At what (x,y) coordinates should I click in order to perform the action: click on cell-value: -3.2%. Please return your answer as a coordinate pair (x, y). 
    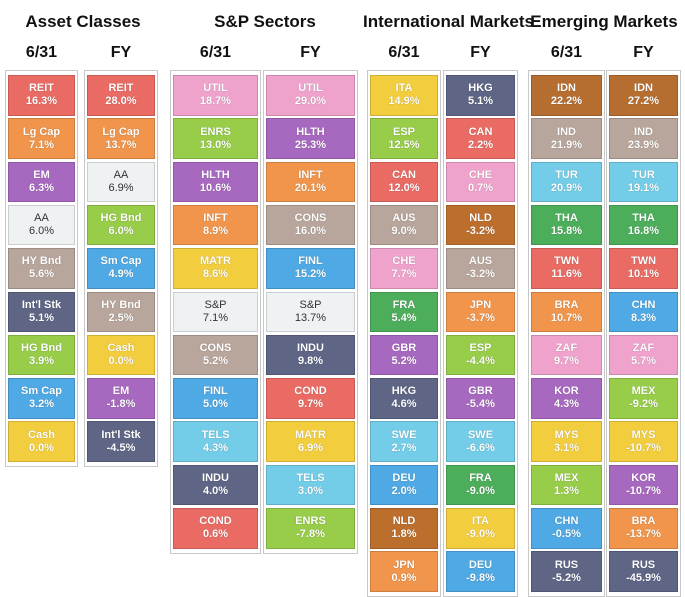
    Looking at the image, I should click on (480, 231).